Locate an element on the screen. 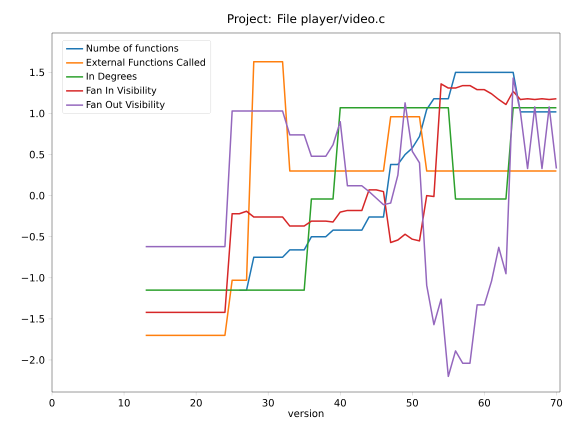 Image resolution: width=569 pixels, height=428 pixels. y-tick-label: 0.0 is located at coordinates (37, 196).